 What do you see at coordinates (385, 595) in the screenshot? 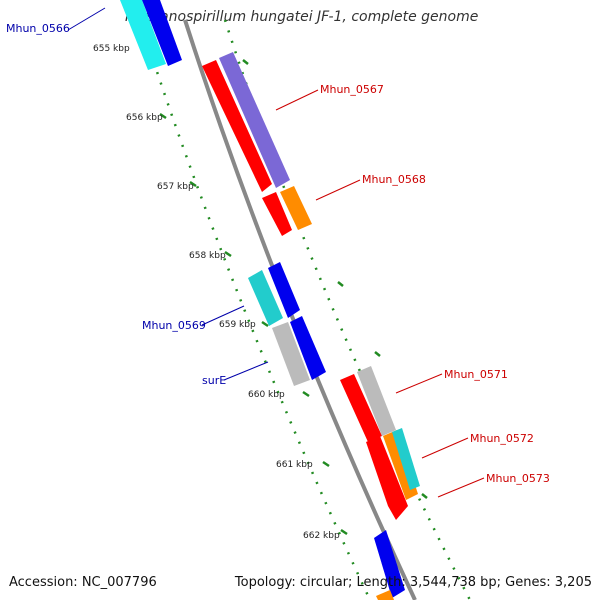
I see `feature-orange-lower` at bounding box center [385, 595].